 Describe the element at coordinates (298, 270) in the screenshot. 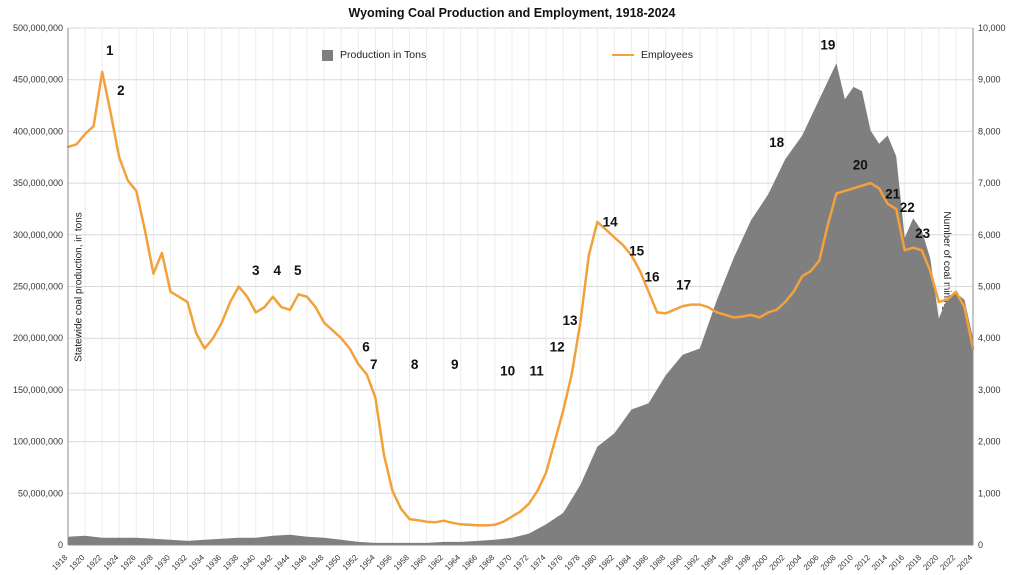

I see `annotation-number: 5` at that location.